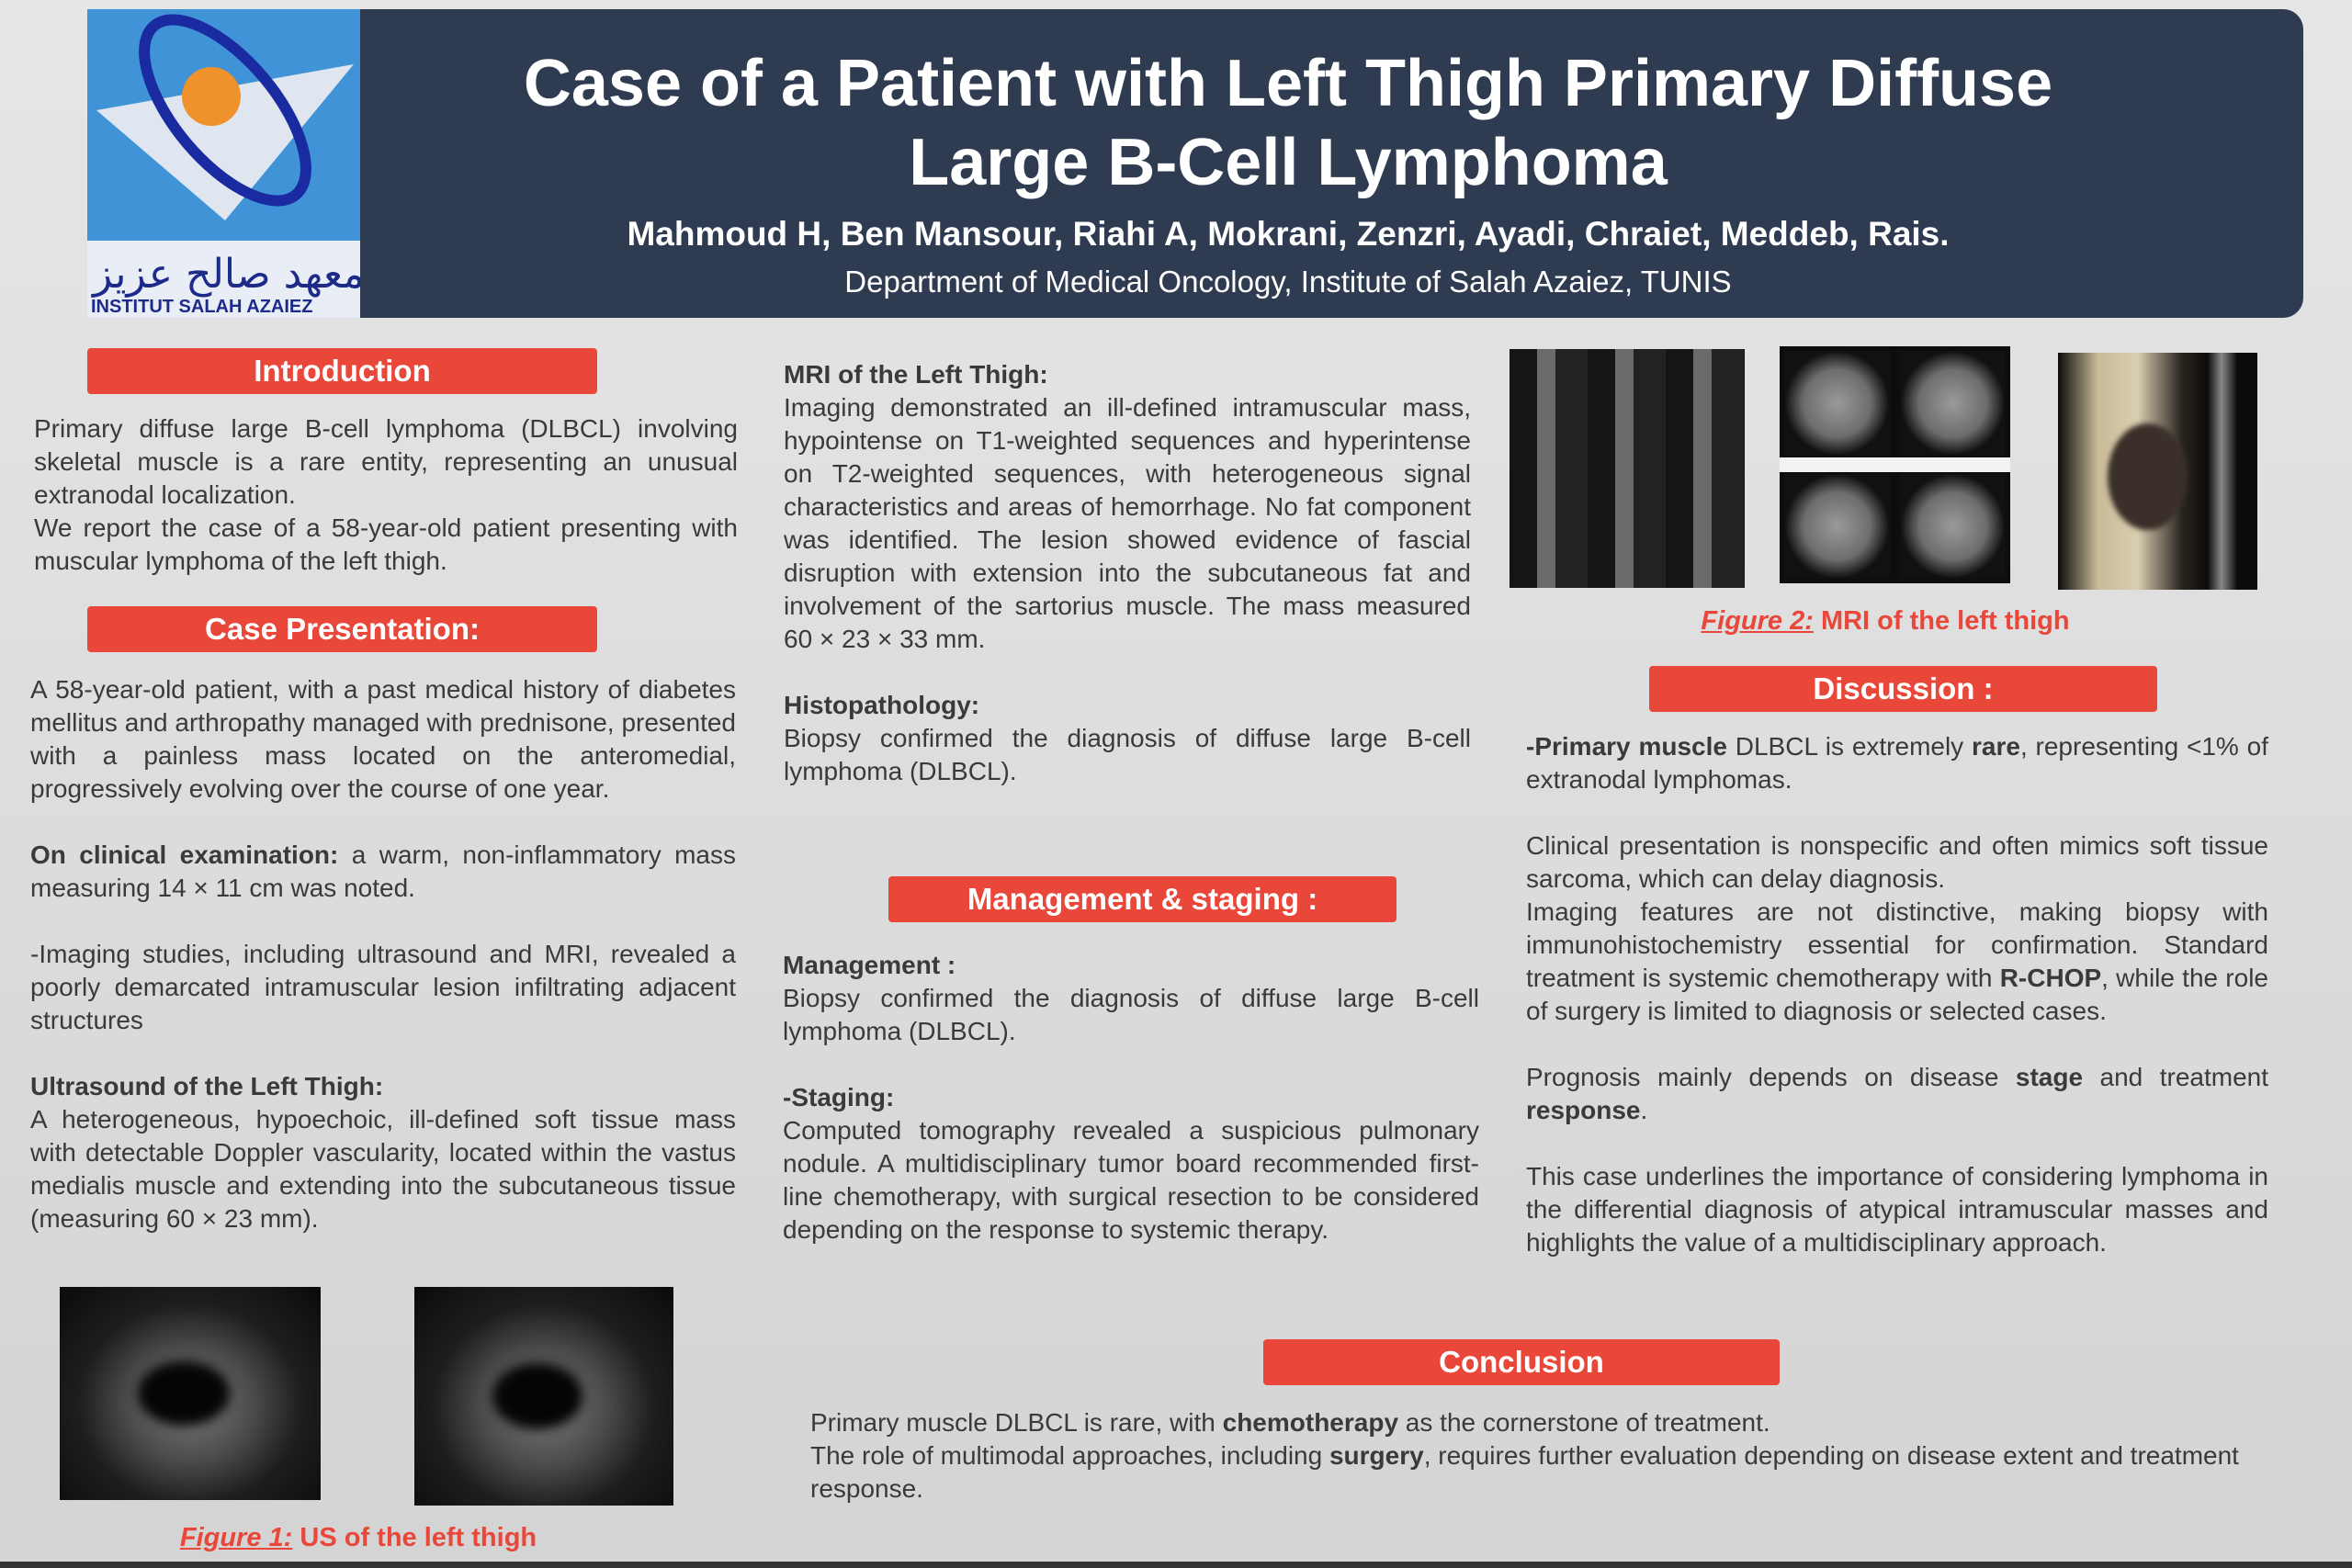  What do you see at coordinates (236, 1538) in the screenshot?
I see `figure-1-label: Figure 1:` at bounding box center [236, 1538].